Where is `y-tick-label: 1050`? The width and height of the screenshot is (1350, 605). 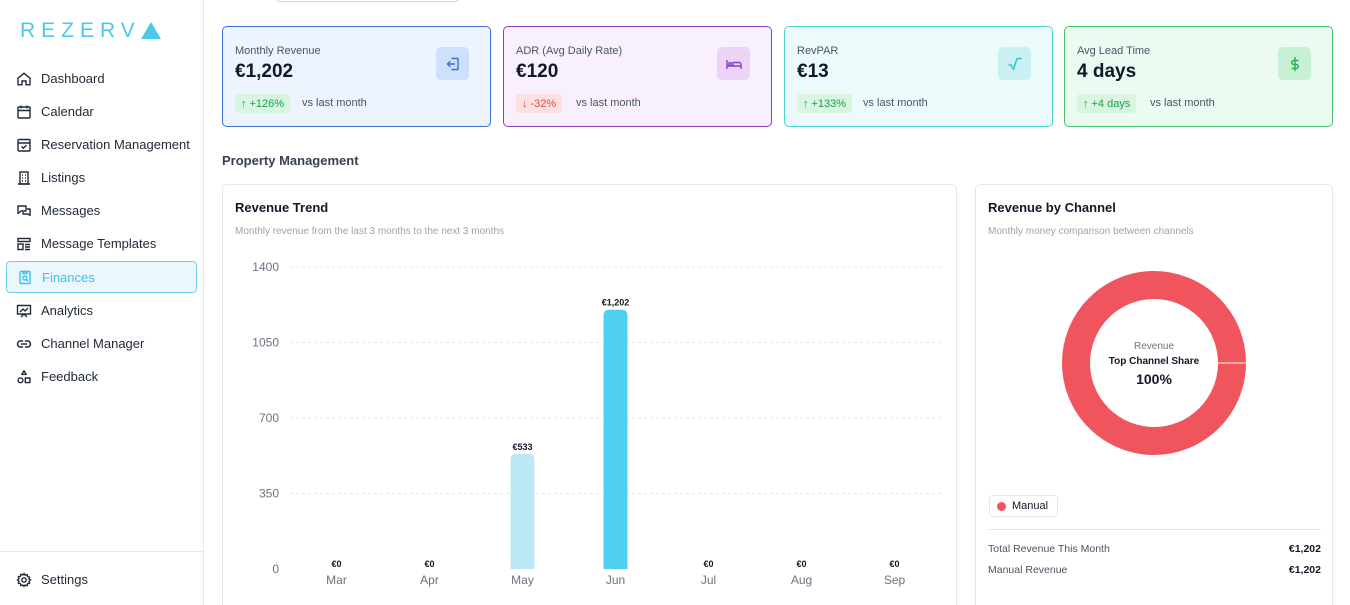
y-tick-label: 1050 is located at coordinates (265, 343).